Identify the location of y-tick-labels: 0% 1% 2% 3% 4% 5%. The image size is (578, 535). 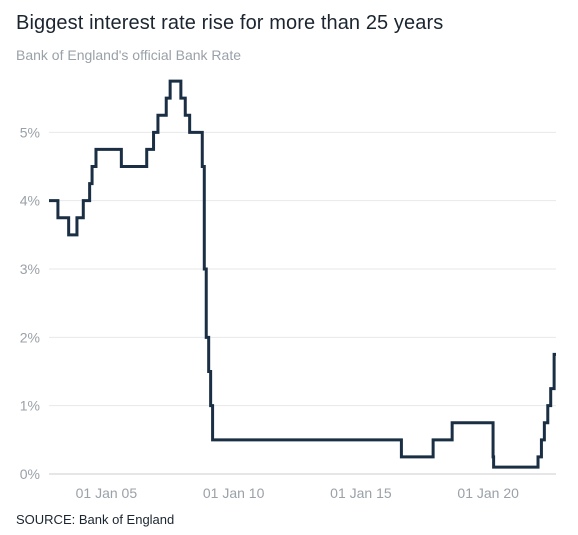
(30, 303).